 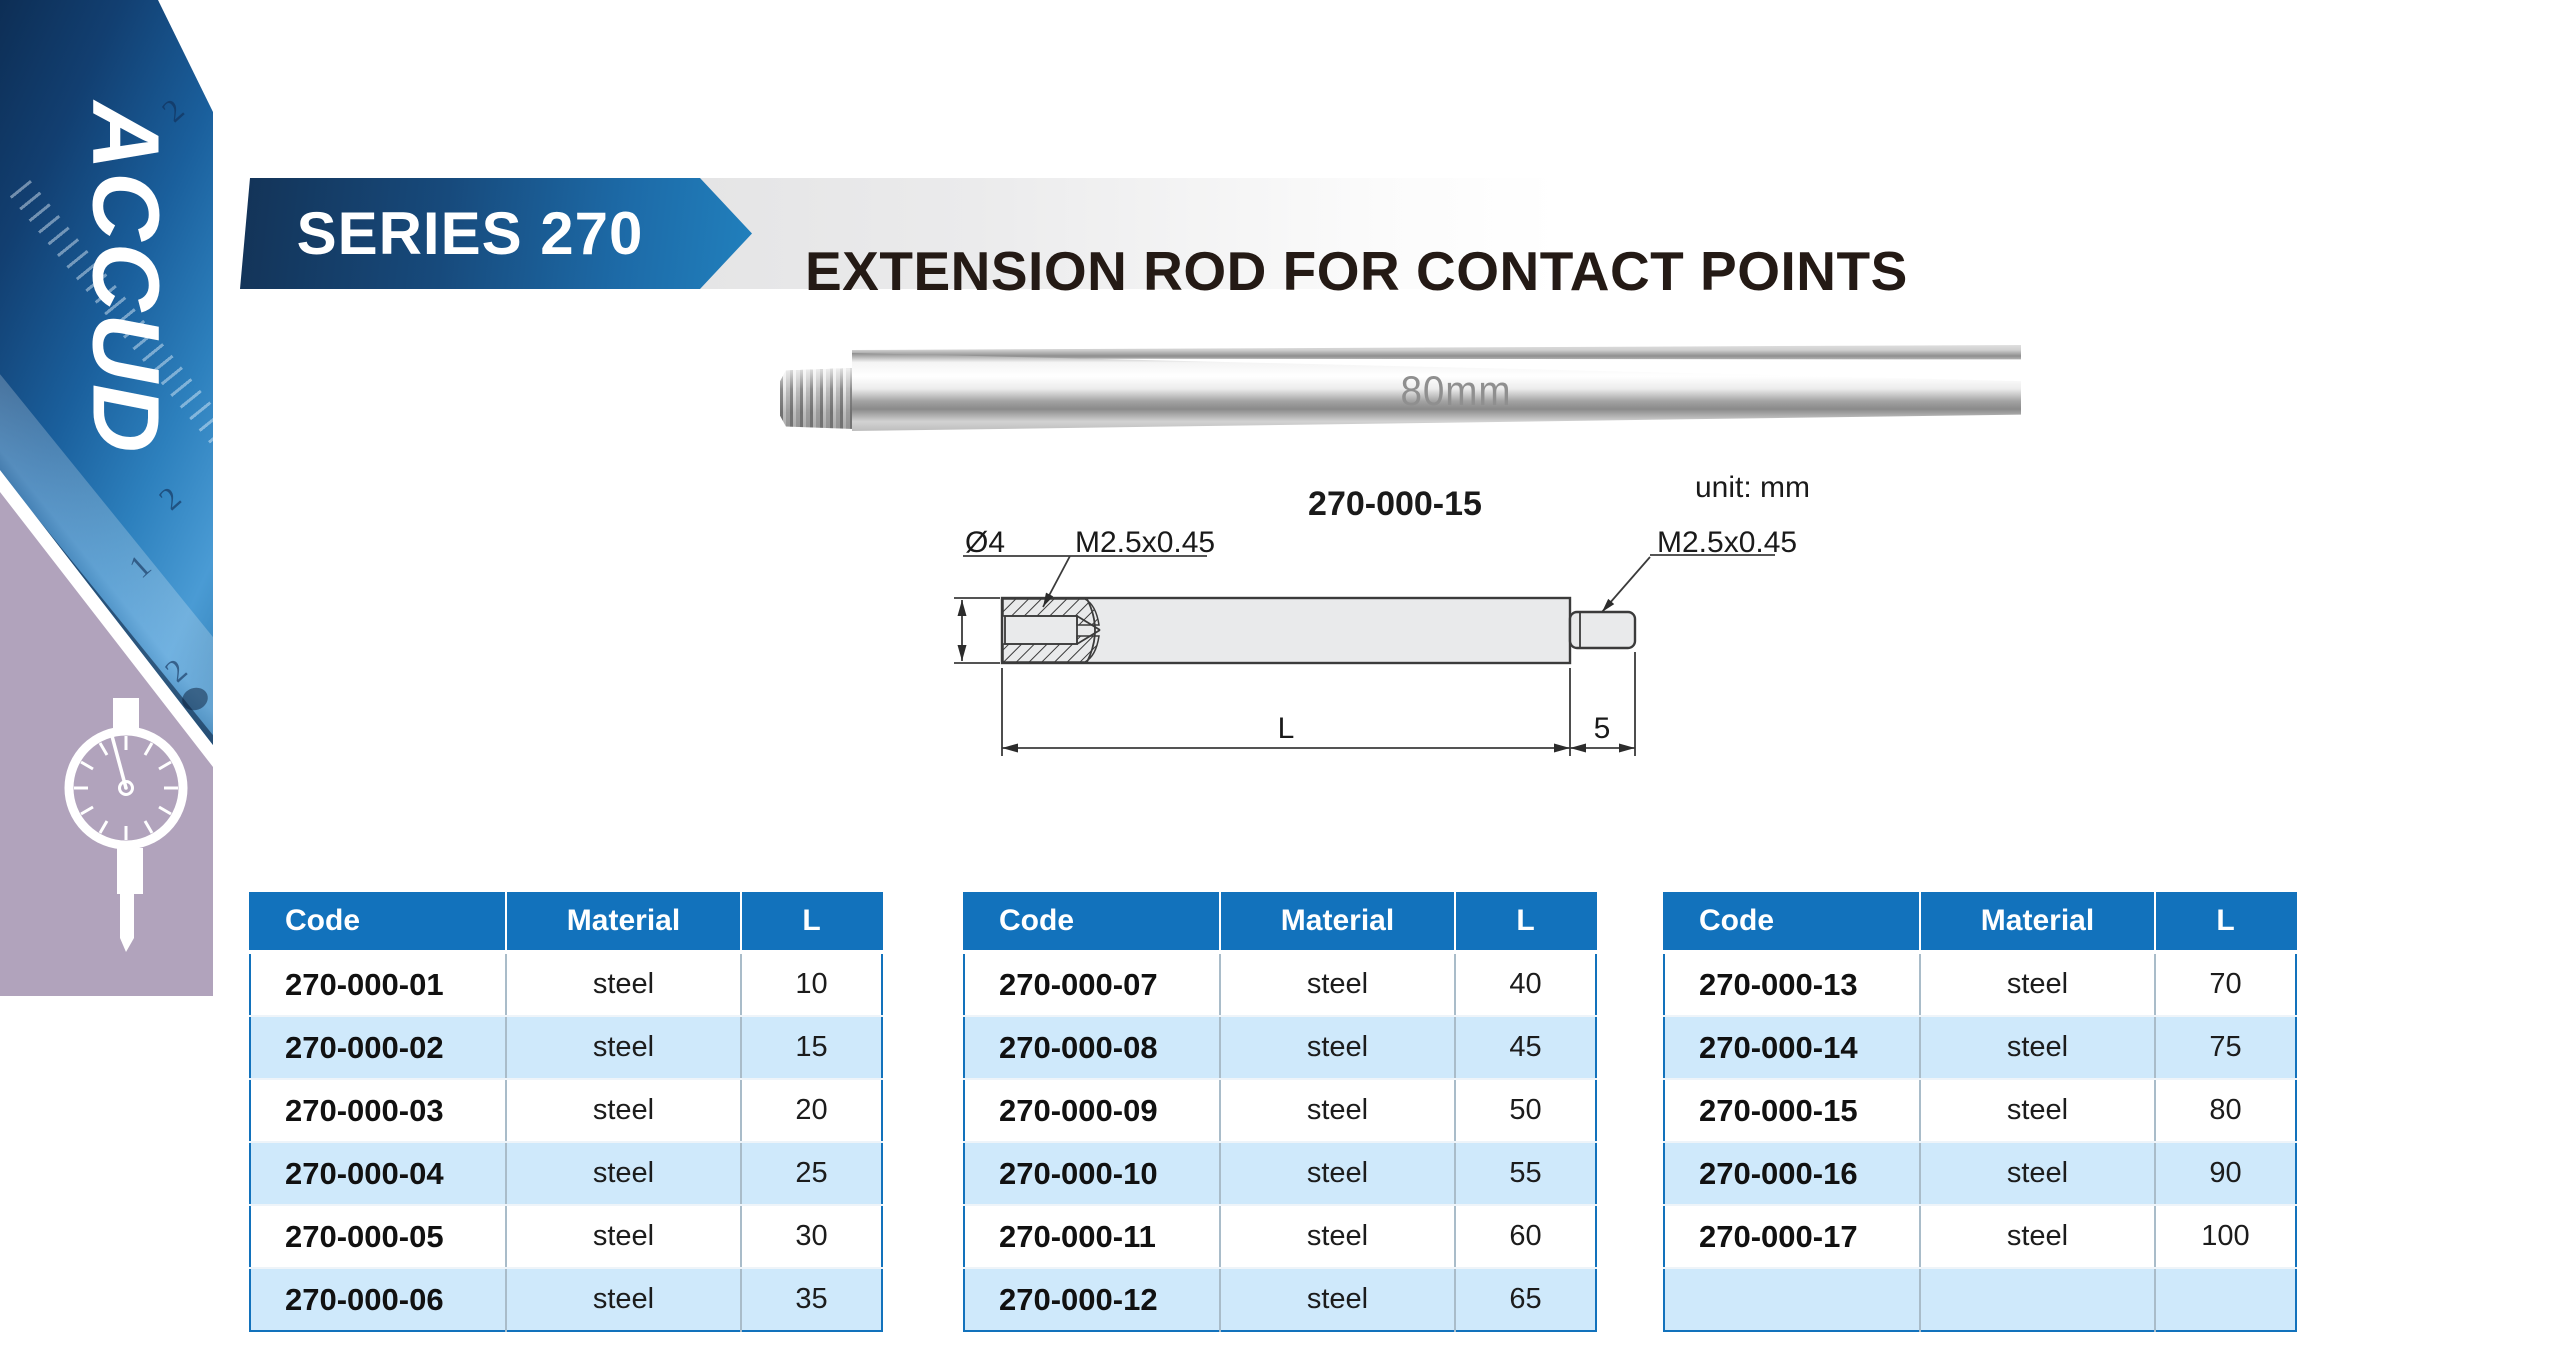 What do you see at coordinates (378, 1299) in the screenshot?
I see `cell-code: 270-000-06` at bounding box center [378, 1299].